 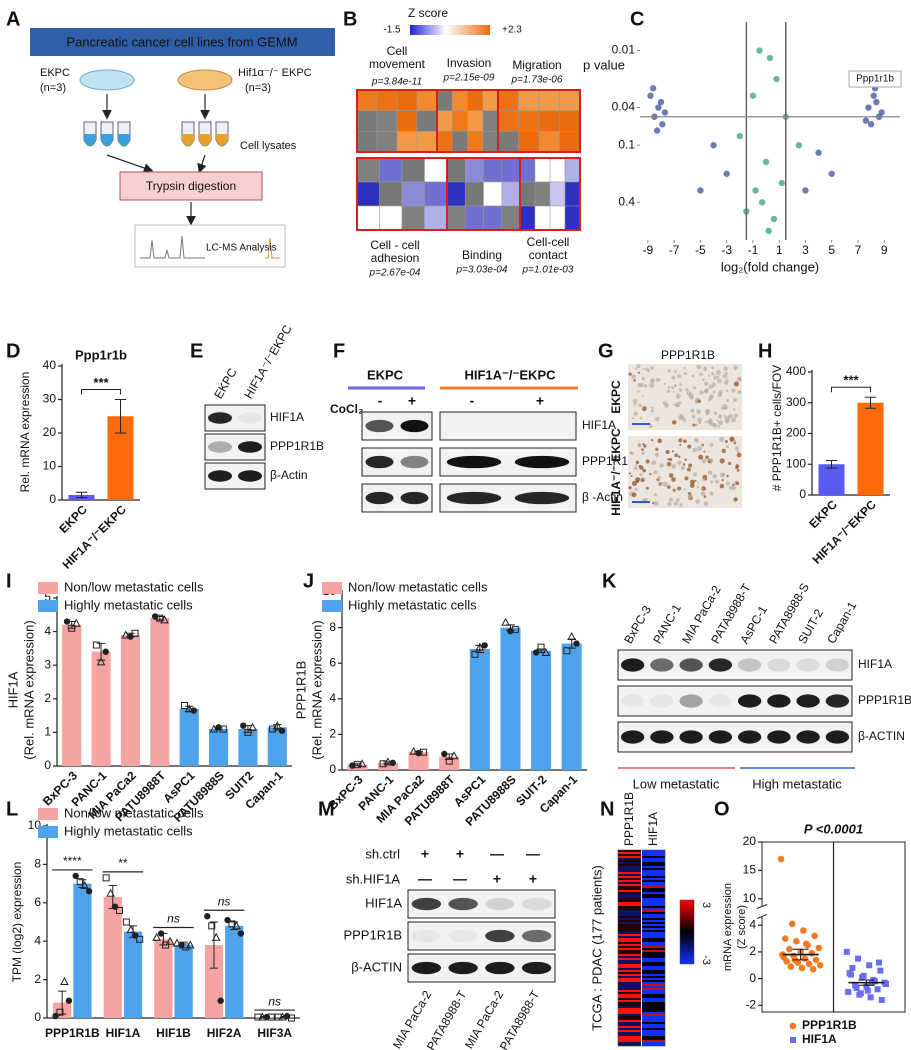 What do you see at coordinates (55, 73) in the screenshot?
I see `label: EKPC` at bounding box center [55, 73].